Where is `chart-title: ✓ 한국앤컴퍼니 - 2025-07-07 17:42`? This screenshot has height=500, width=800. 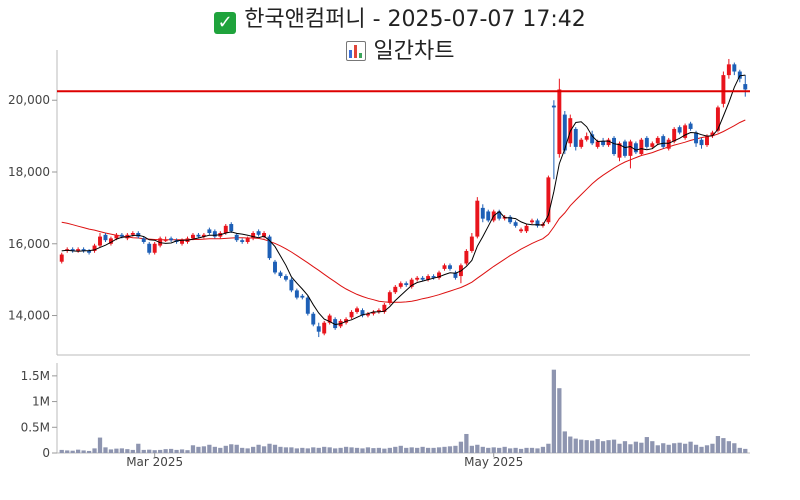 chart-title: ✓ 한국앤컴퍼니 - 2025-07-07 17:42 is located at coordinates (400, 17).